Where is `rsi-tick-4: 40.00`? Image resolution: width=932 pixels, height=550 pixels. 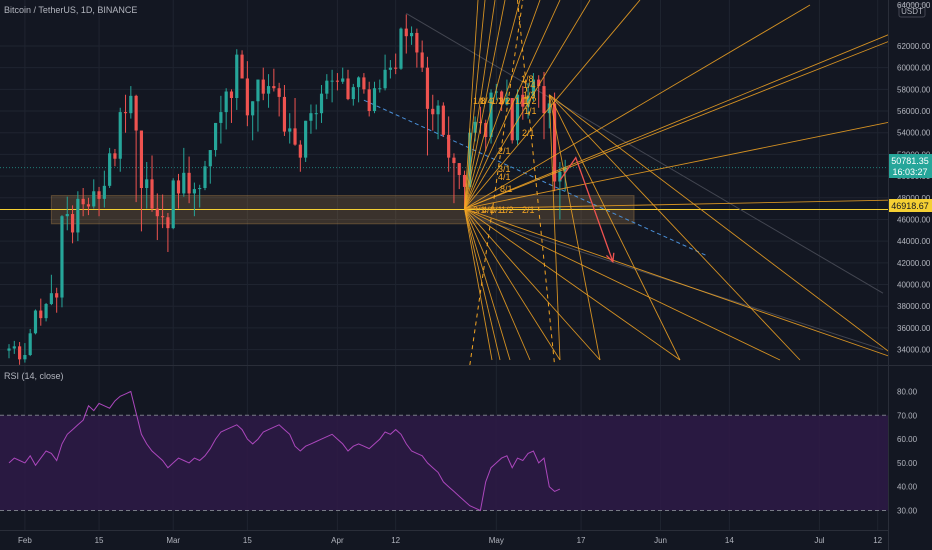 rsi-tick-4: 40.00 is located at coordinates (907, 487).